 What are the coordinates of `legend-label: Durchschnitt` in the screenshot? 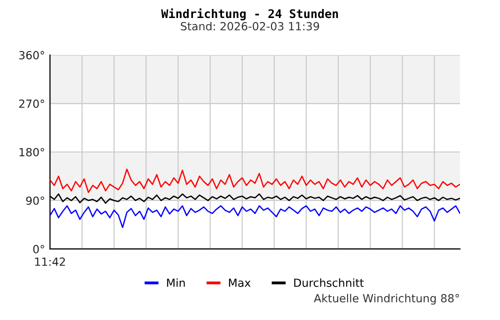 It's located at (329, 282).